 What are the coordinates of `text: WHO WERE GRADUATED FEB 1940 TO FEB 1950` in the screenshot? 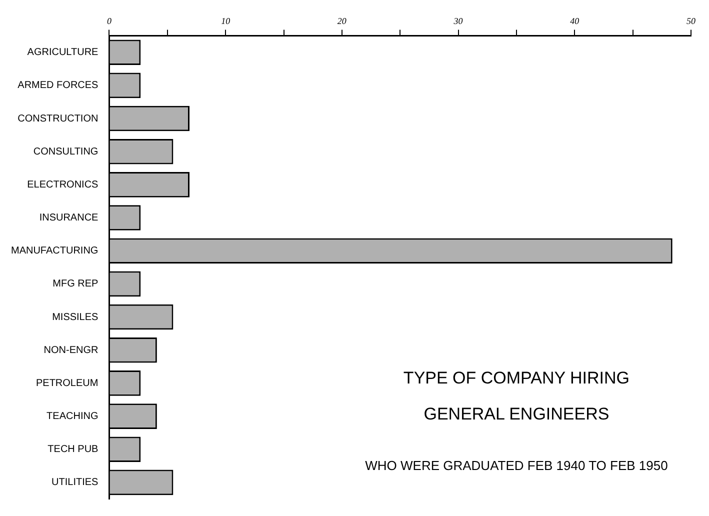 It's located at (516, 466).